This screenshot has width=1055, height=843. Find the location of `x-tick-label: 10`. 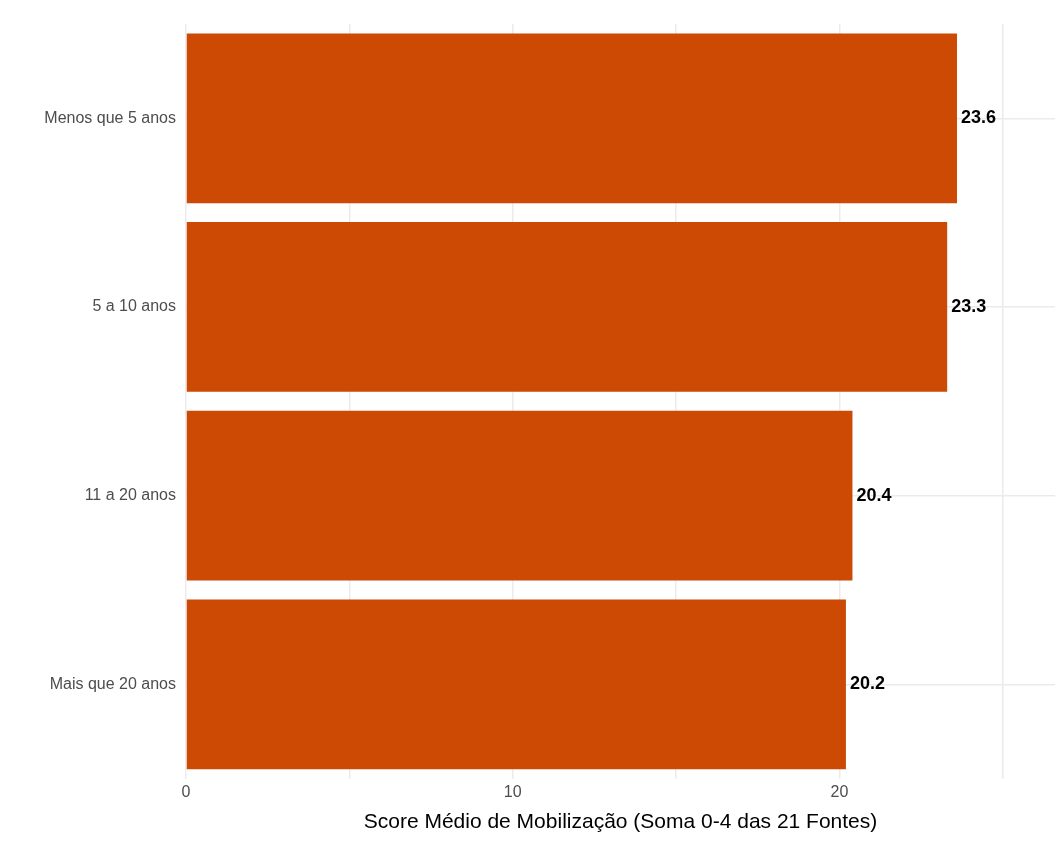

x-tick-label: 10 is located at coordinates (512, 791).